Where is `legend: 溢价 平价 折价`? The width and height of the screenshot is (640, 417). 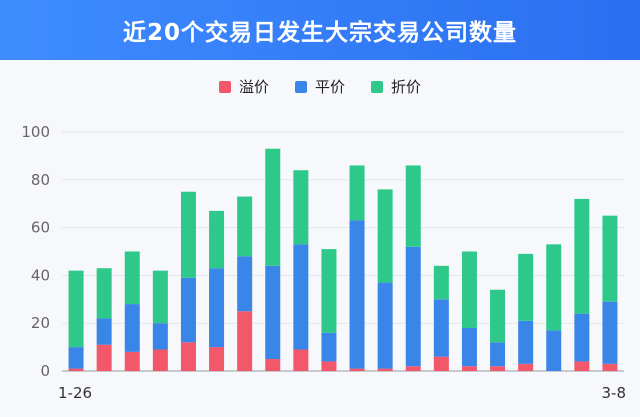
legend: 溢价 平价 折价 is located at coordinates (320, 86).